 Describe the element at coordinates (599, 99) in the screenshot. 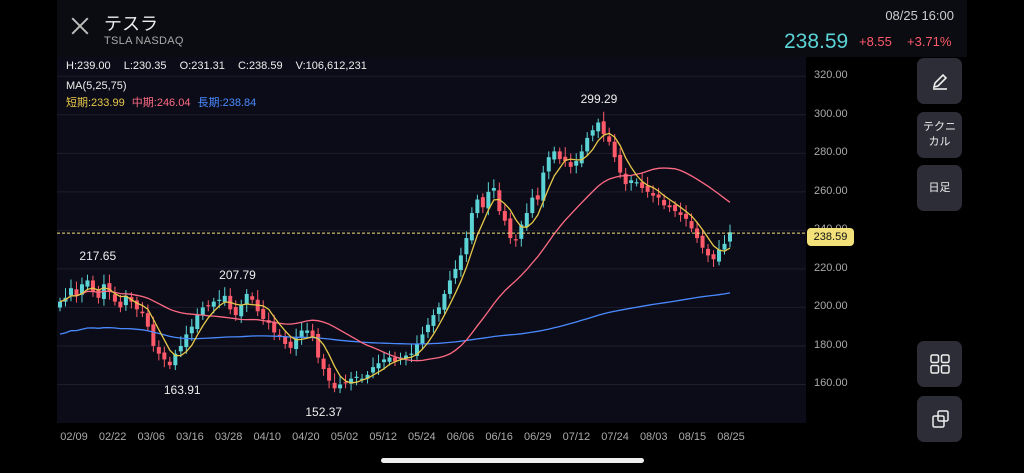

I see `high-annotation: 299.29` at that location.